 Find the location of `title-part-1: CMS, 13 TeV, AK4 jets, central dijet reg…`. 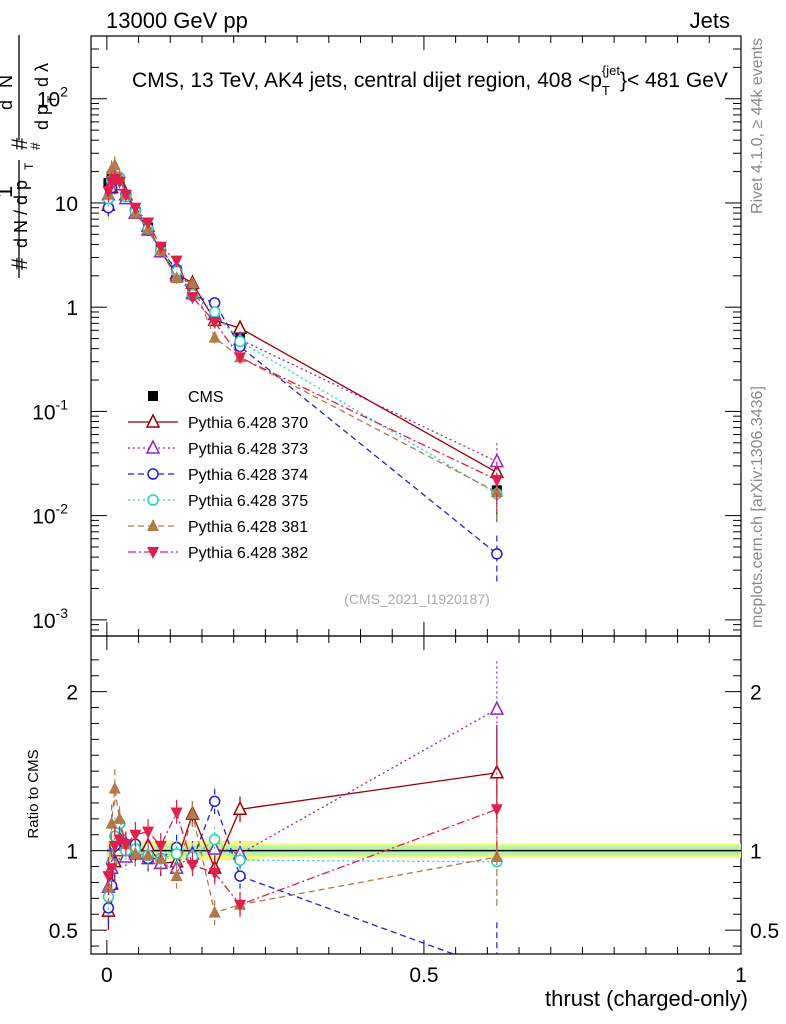

title-part-1: CMS, 13 TeV, AK4 jets, central dijet reg… is located at coordinates (367, 80).